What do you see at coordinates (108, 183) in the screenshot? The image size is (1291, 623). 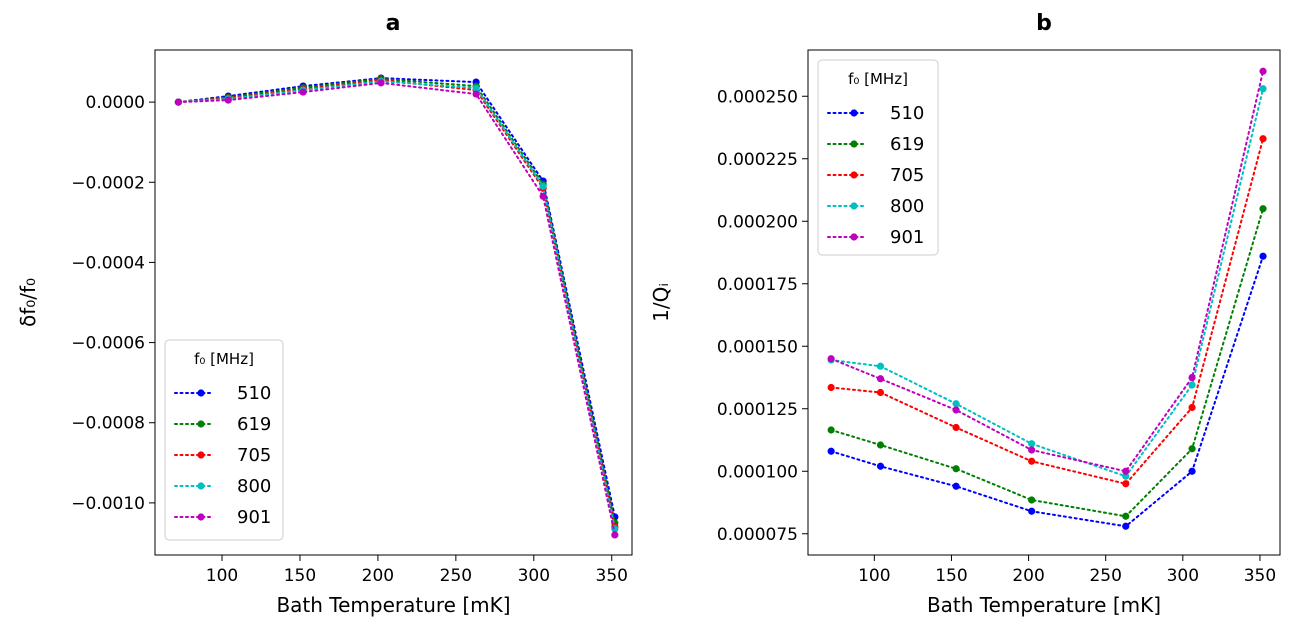 I see `y-tick-label: −0.0002` at bounding box center [108, 183].